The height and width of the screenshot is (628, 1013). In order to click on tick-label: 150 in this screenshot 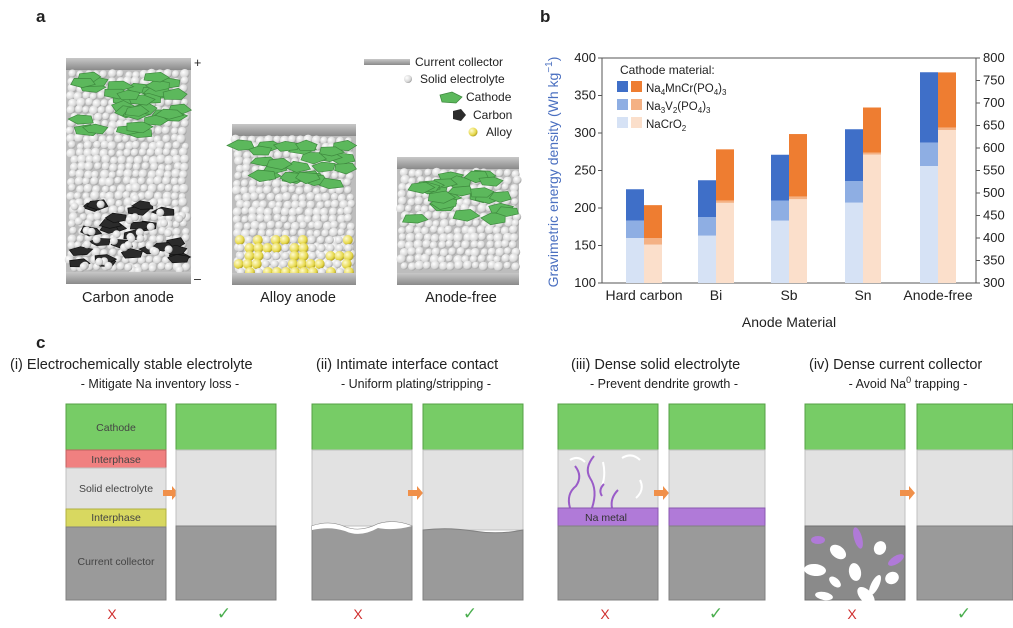, I will do `click(585, 245)`.